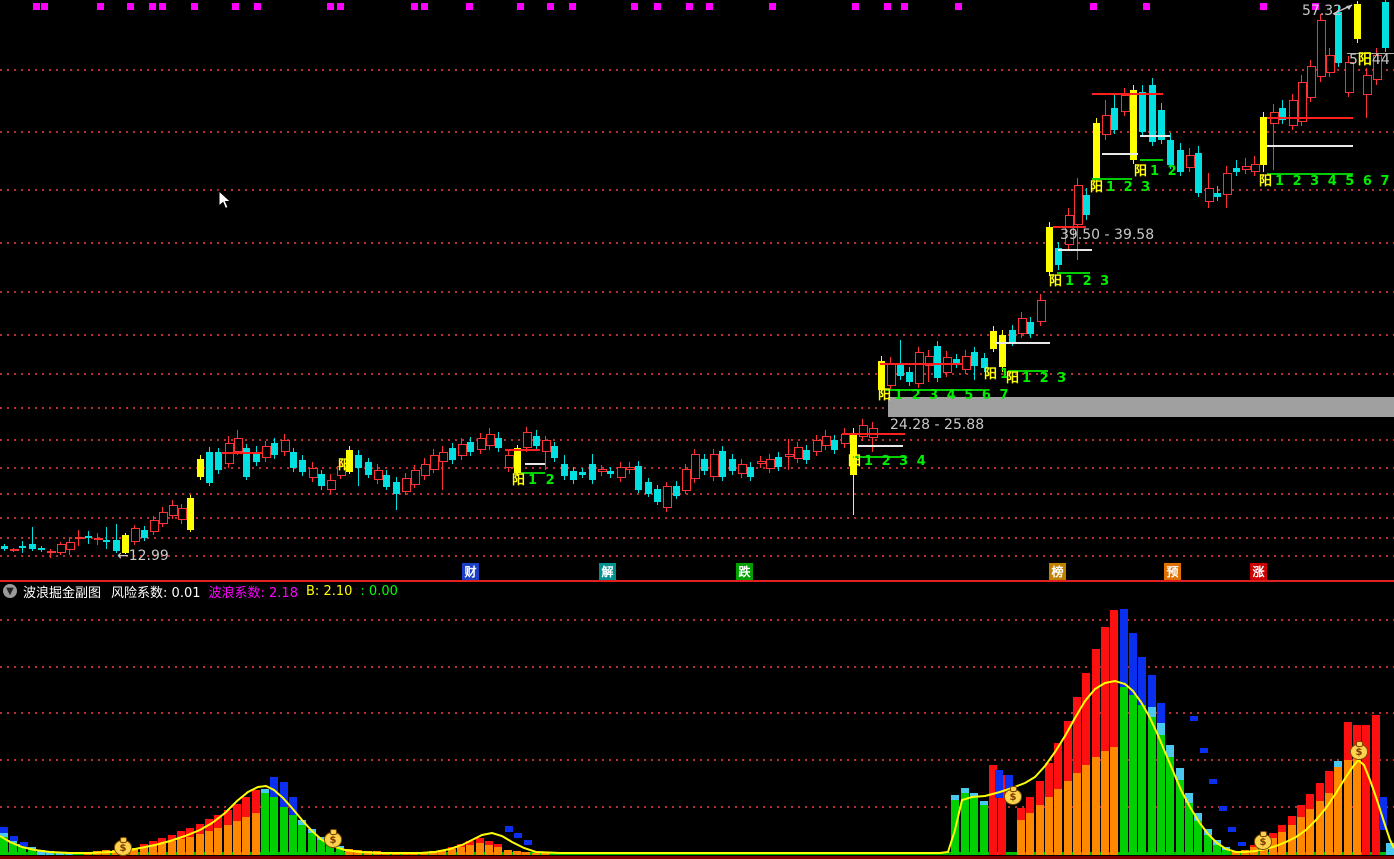  Describe the element at coordinates (697, 620) in the screenshot. I see `indicator-gridline` at that location.